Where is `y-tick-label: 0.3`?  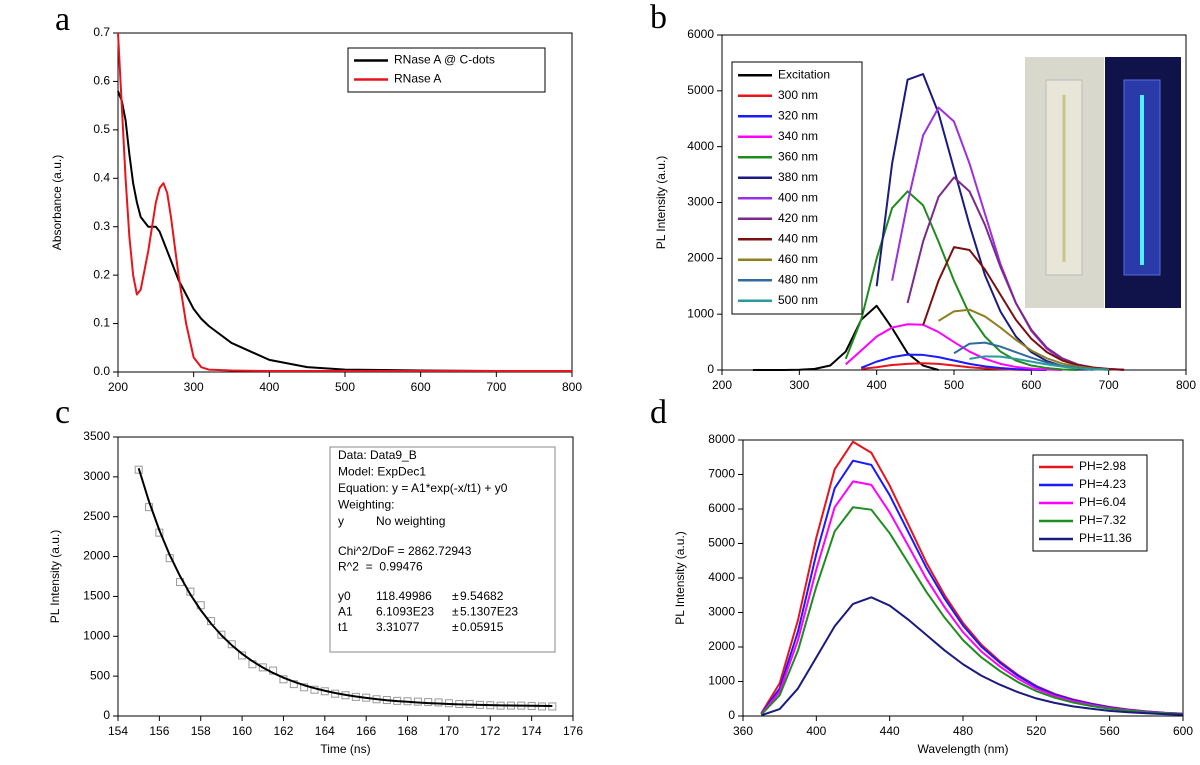 y-tick-label: 0.3 is located at coordinates (101, 226).